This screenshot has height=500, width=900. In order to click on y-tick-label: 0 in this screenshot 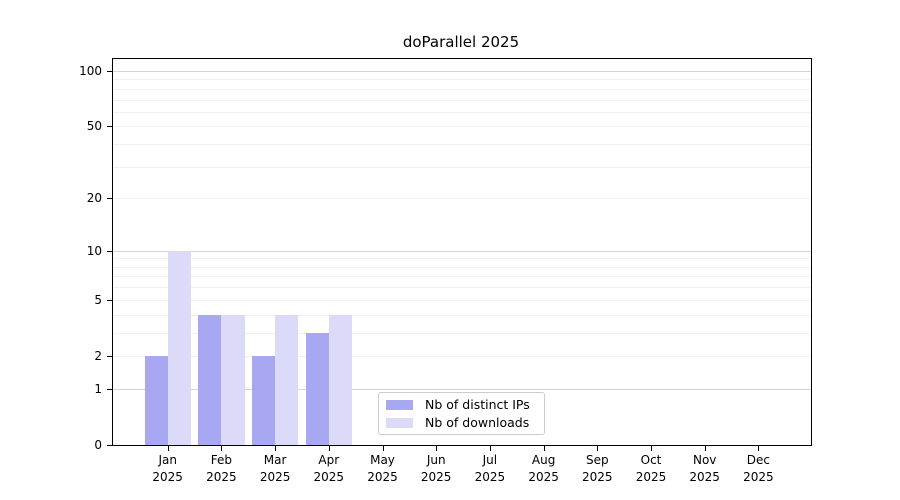, I will do `click(98, 445)`.